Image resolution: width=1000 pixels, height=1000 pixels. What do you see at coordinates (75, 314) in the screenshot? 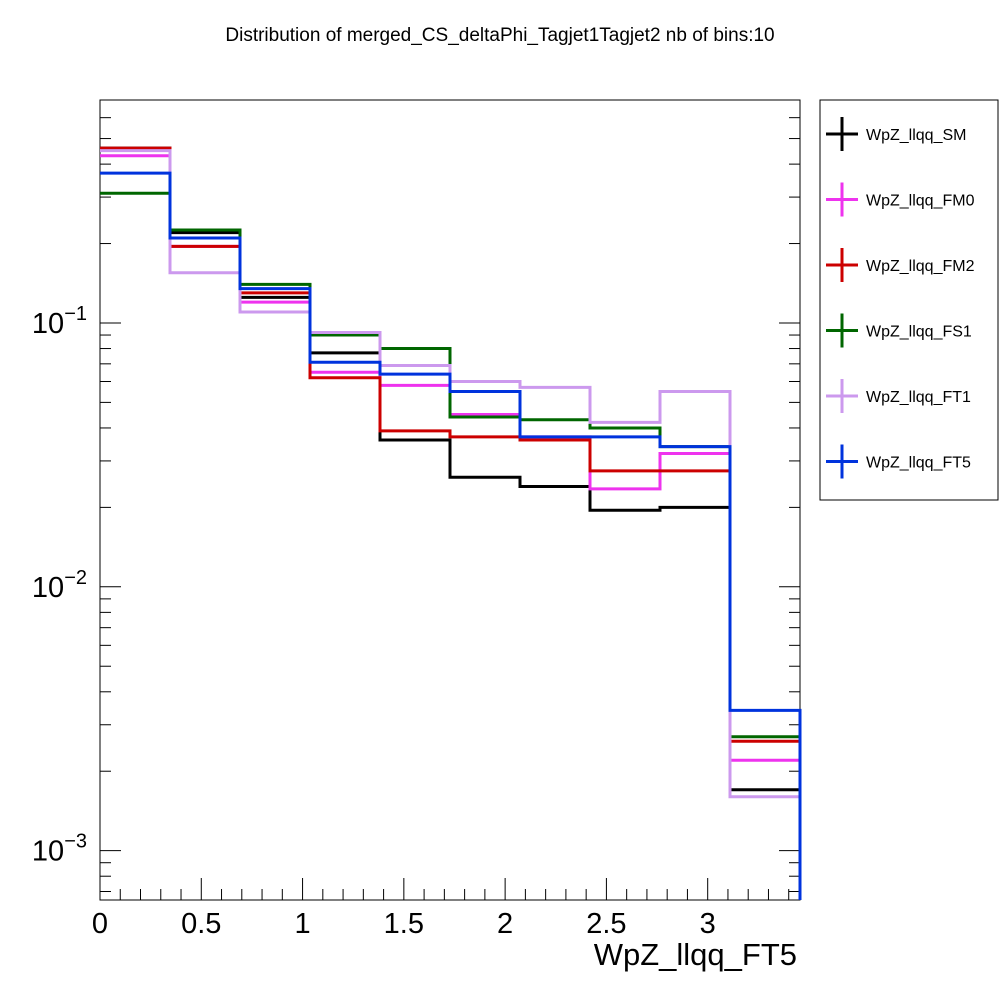
I see `y-tick-exponent: −1` at bounding box center [75, 314].